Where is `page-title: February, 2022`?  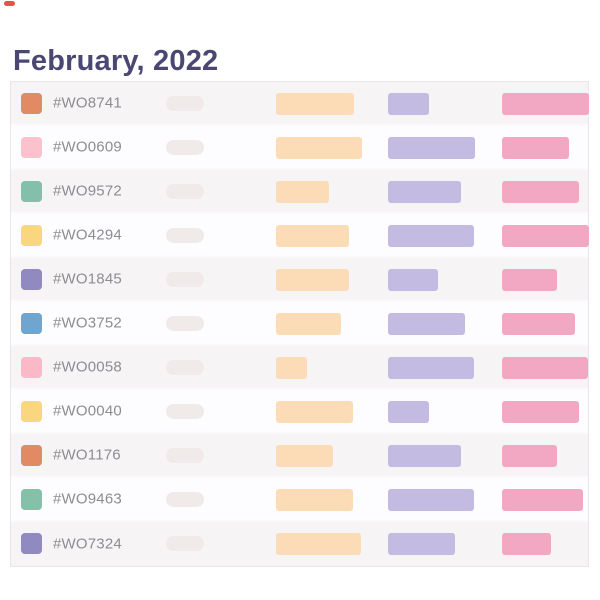
page-title: February, 2022 is located at coordinates (116, 61).